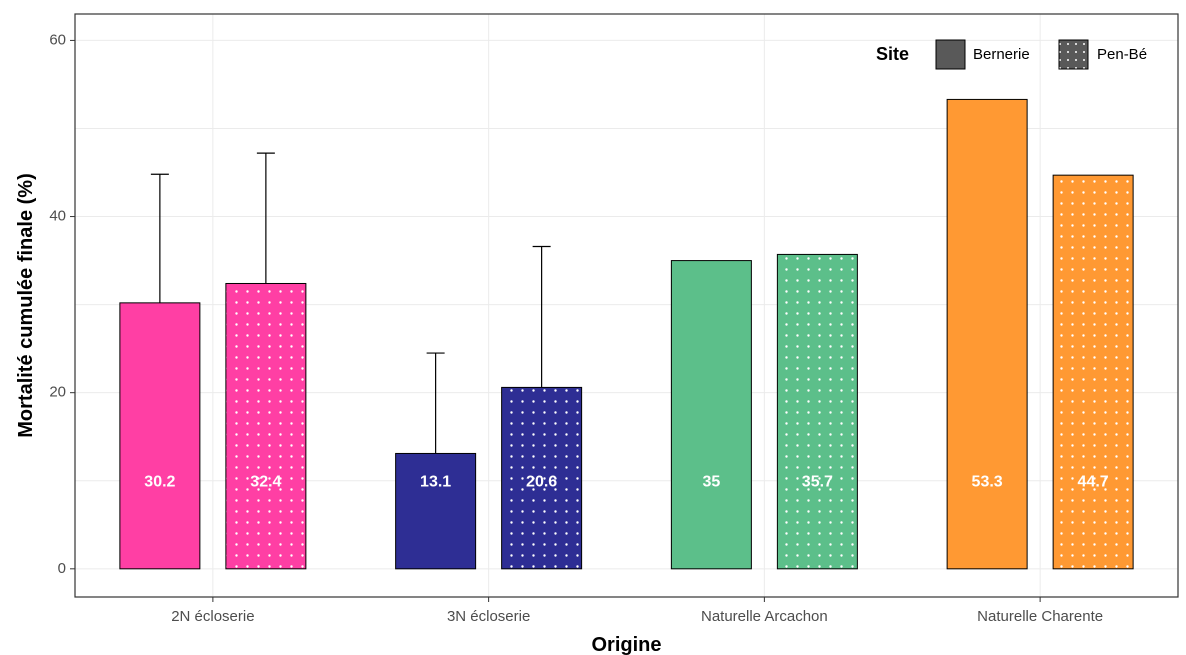 This screenshot has height=655, width=1186. What do you see at coordinates (435, 482) in the screenshot?
I see `bar-value-label: 13.1` at bounding box center [435, 482].